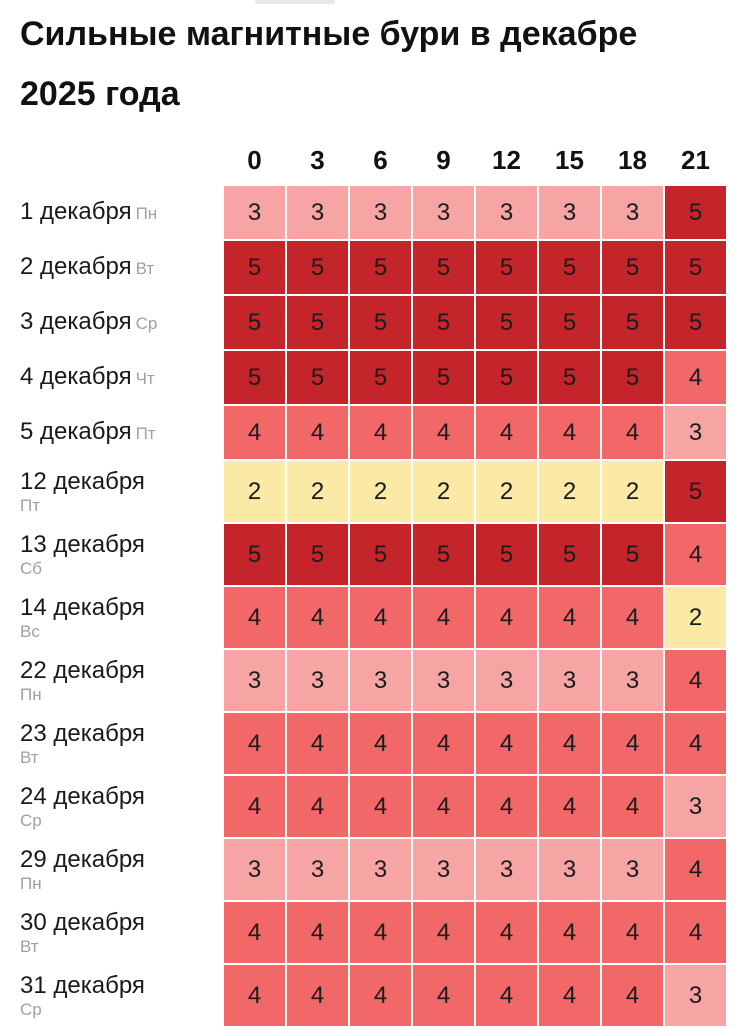 Image resolution: width=746 pixels, height=1027 pixels. Describe the element at coordinates (317, 159) in the screenshot. I see `hour-label: 3` at that location.